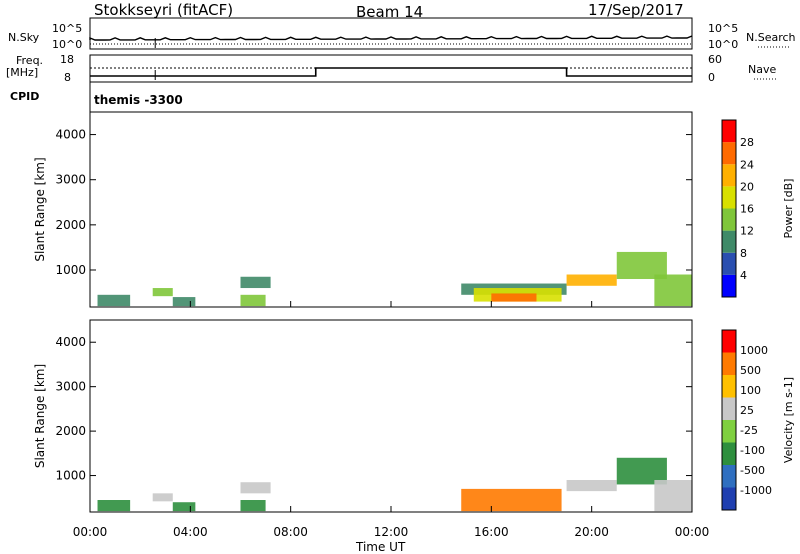 The width and height of the screenshot is (800, 554). What do you see at coordinates (30, 60) in the screenshot?
I see `freq-label: Freq.` at bounding box center [30, 60].